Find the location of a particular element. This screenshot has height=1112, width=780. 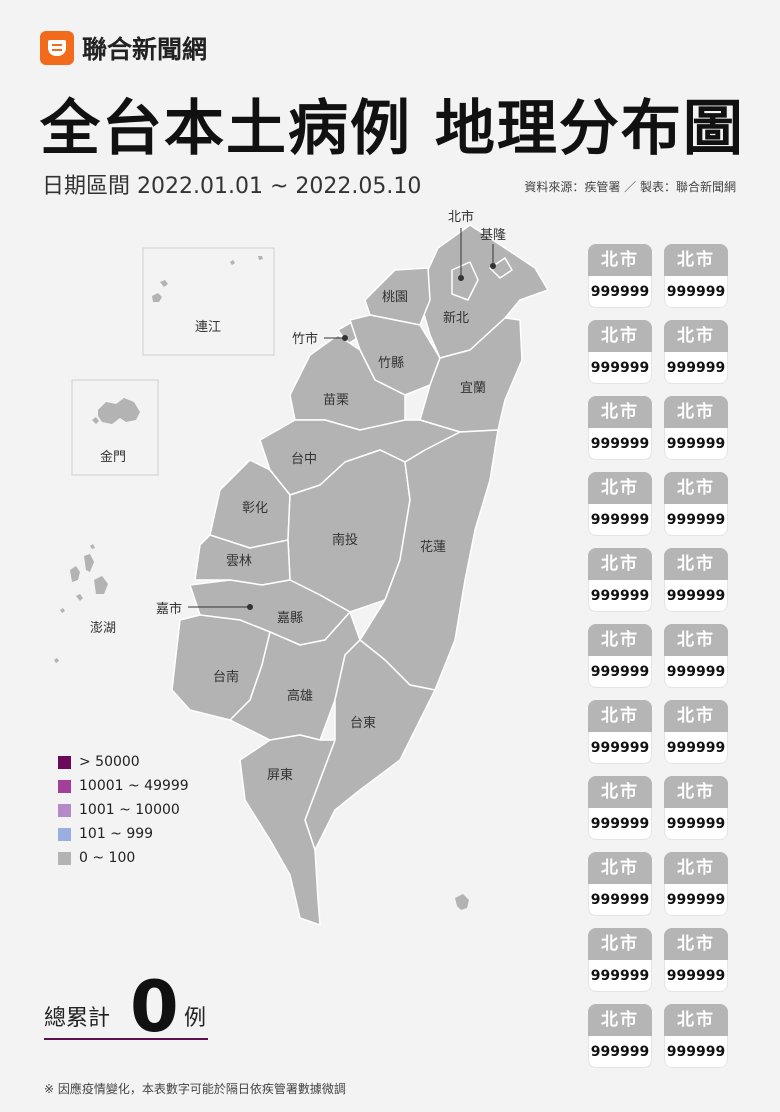

legend-label: 101 ~ 999 is located at coordinates (116, 834).